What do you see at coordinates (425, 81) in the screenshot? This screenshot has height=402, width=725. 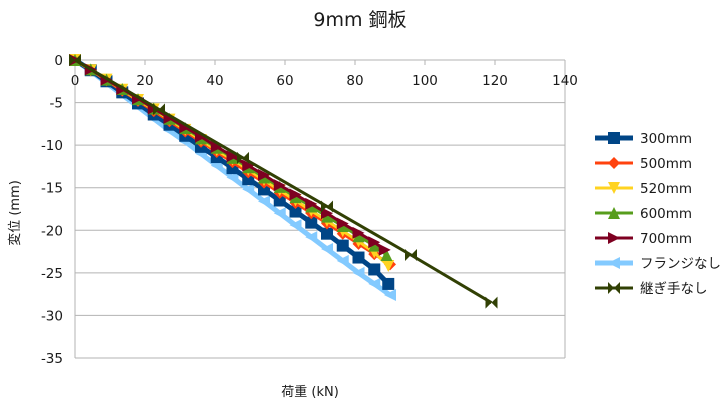 I see `x-tick-label: 100` at bounding box center [425, 81].